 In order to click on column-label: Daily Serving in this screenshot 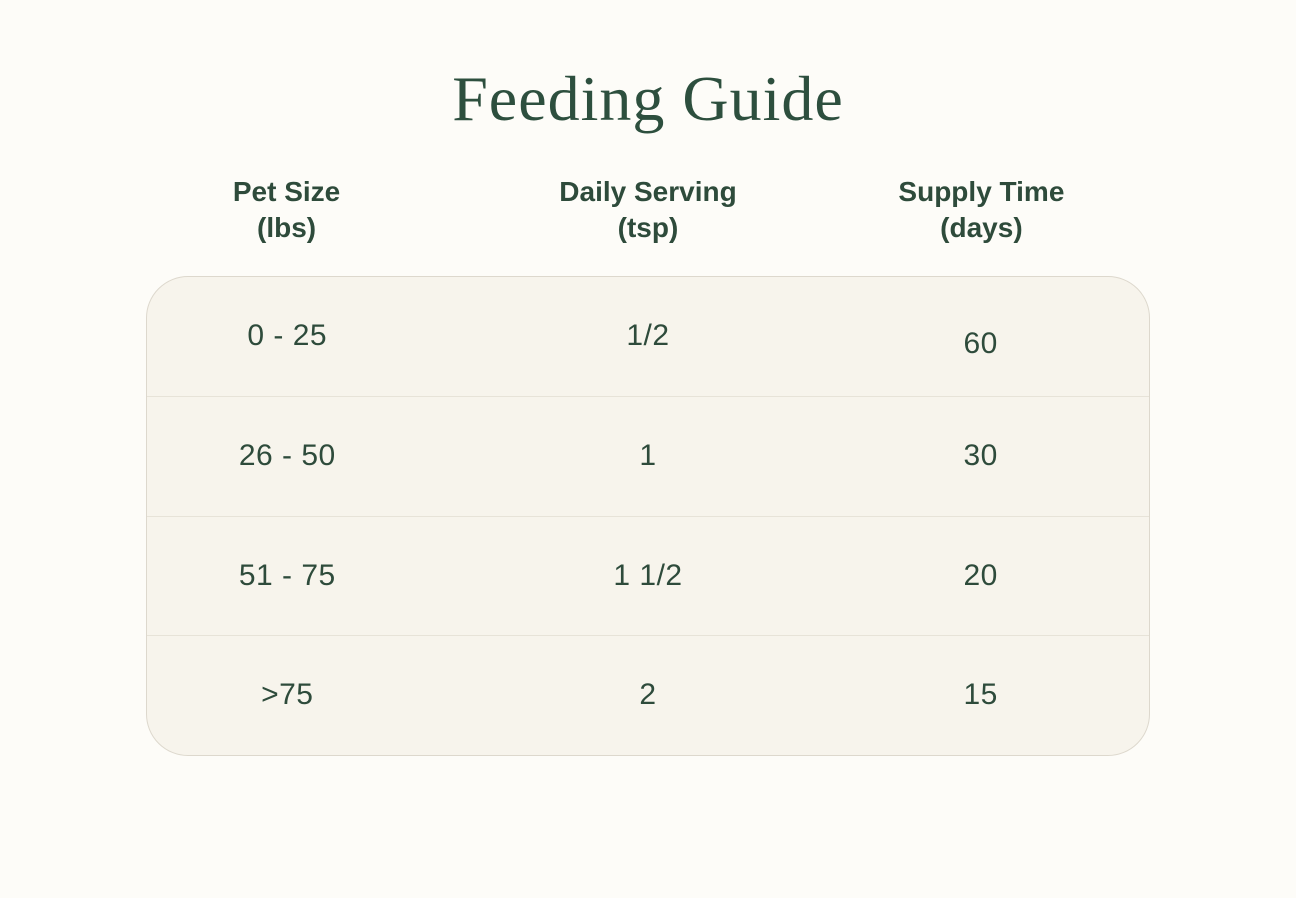, I will do `click(648, 191)`.